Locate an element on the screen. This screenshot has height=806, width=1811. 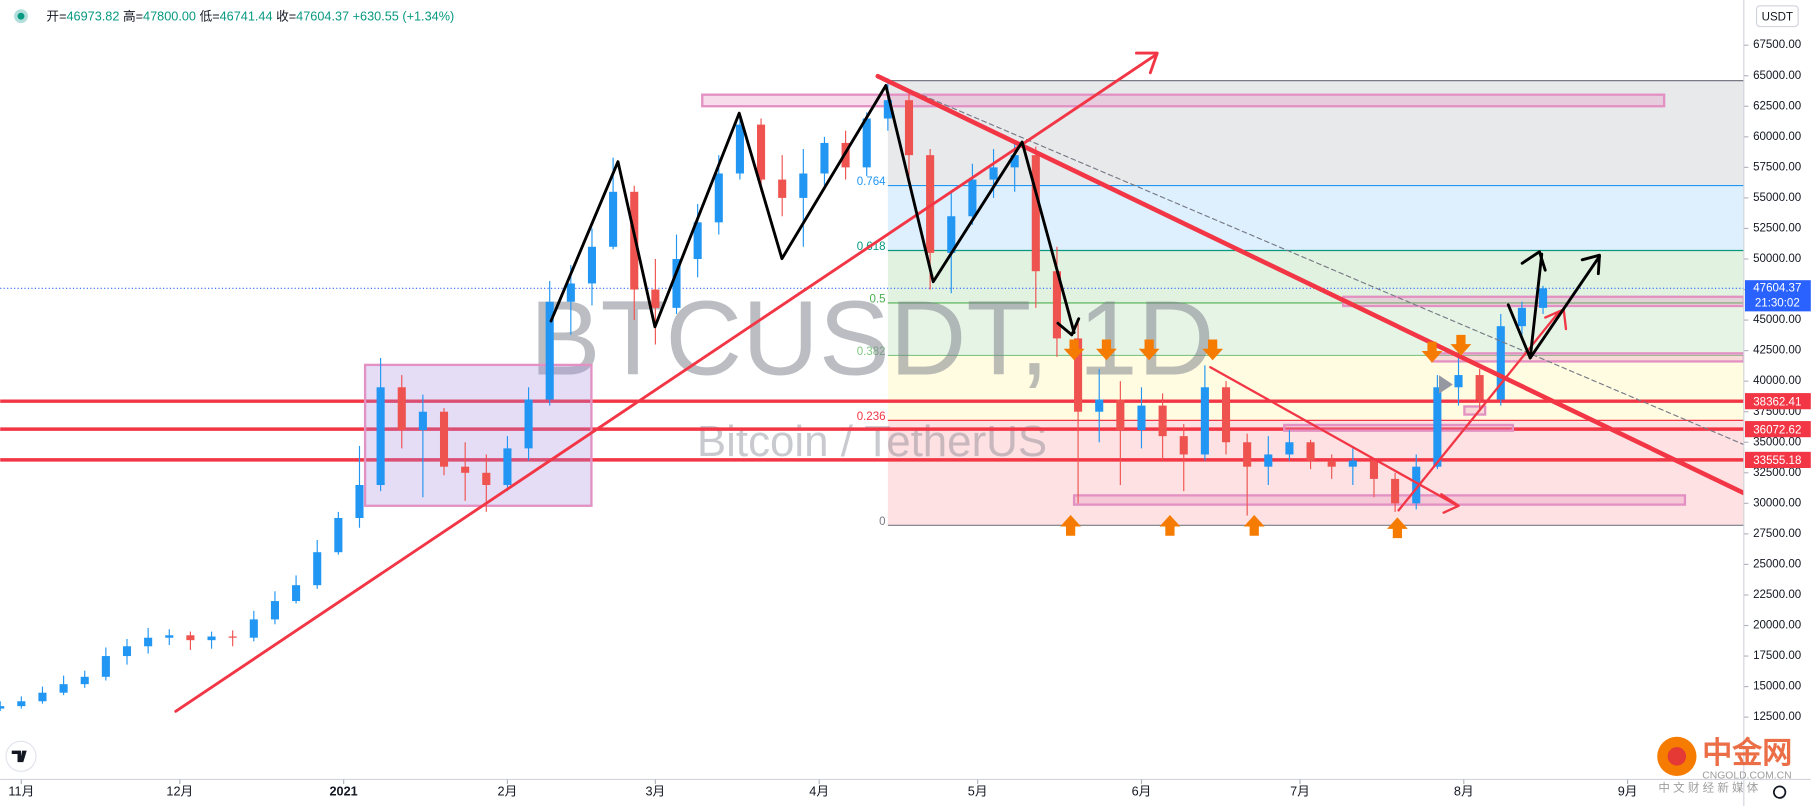
open-value: 46973.82 is located at coordinates (92, 17).